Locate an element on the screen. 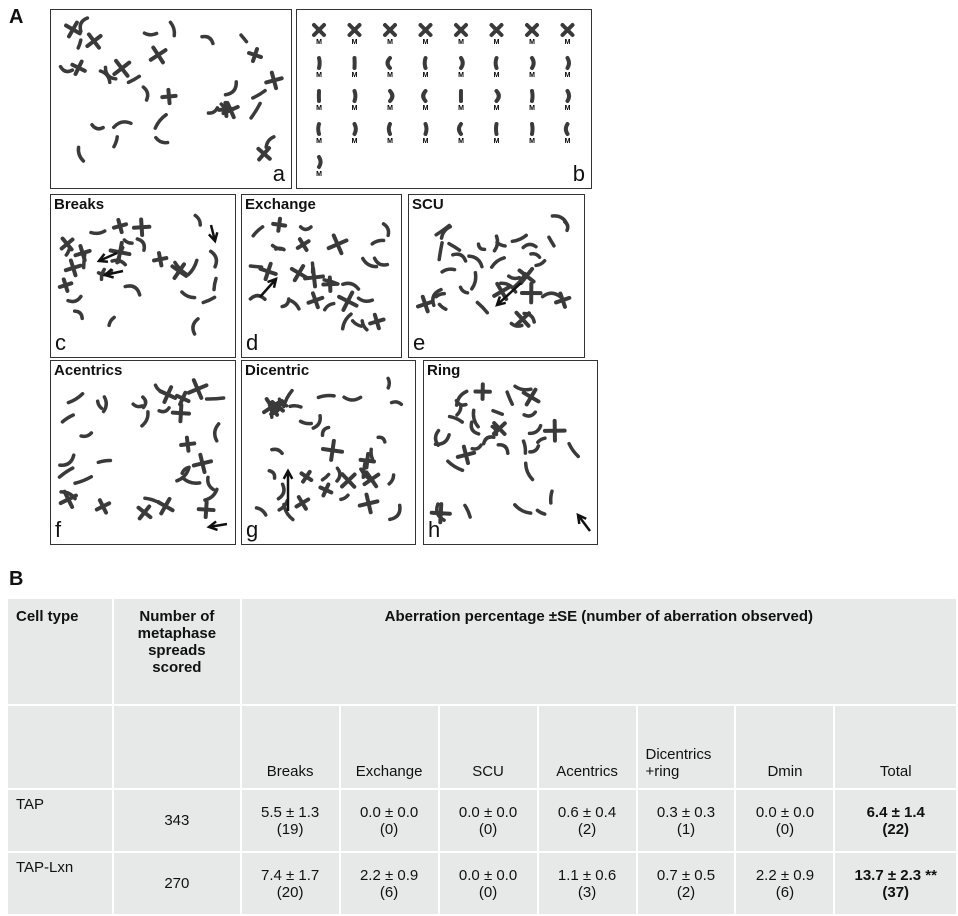  value-count: (1) is located at coordinates (686, 829).